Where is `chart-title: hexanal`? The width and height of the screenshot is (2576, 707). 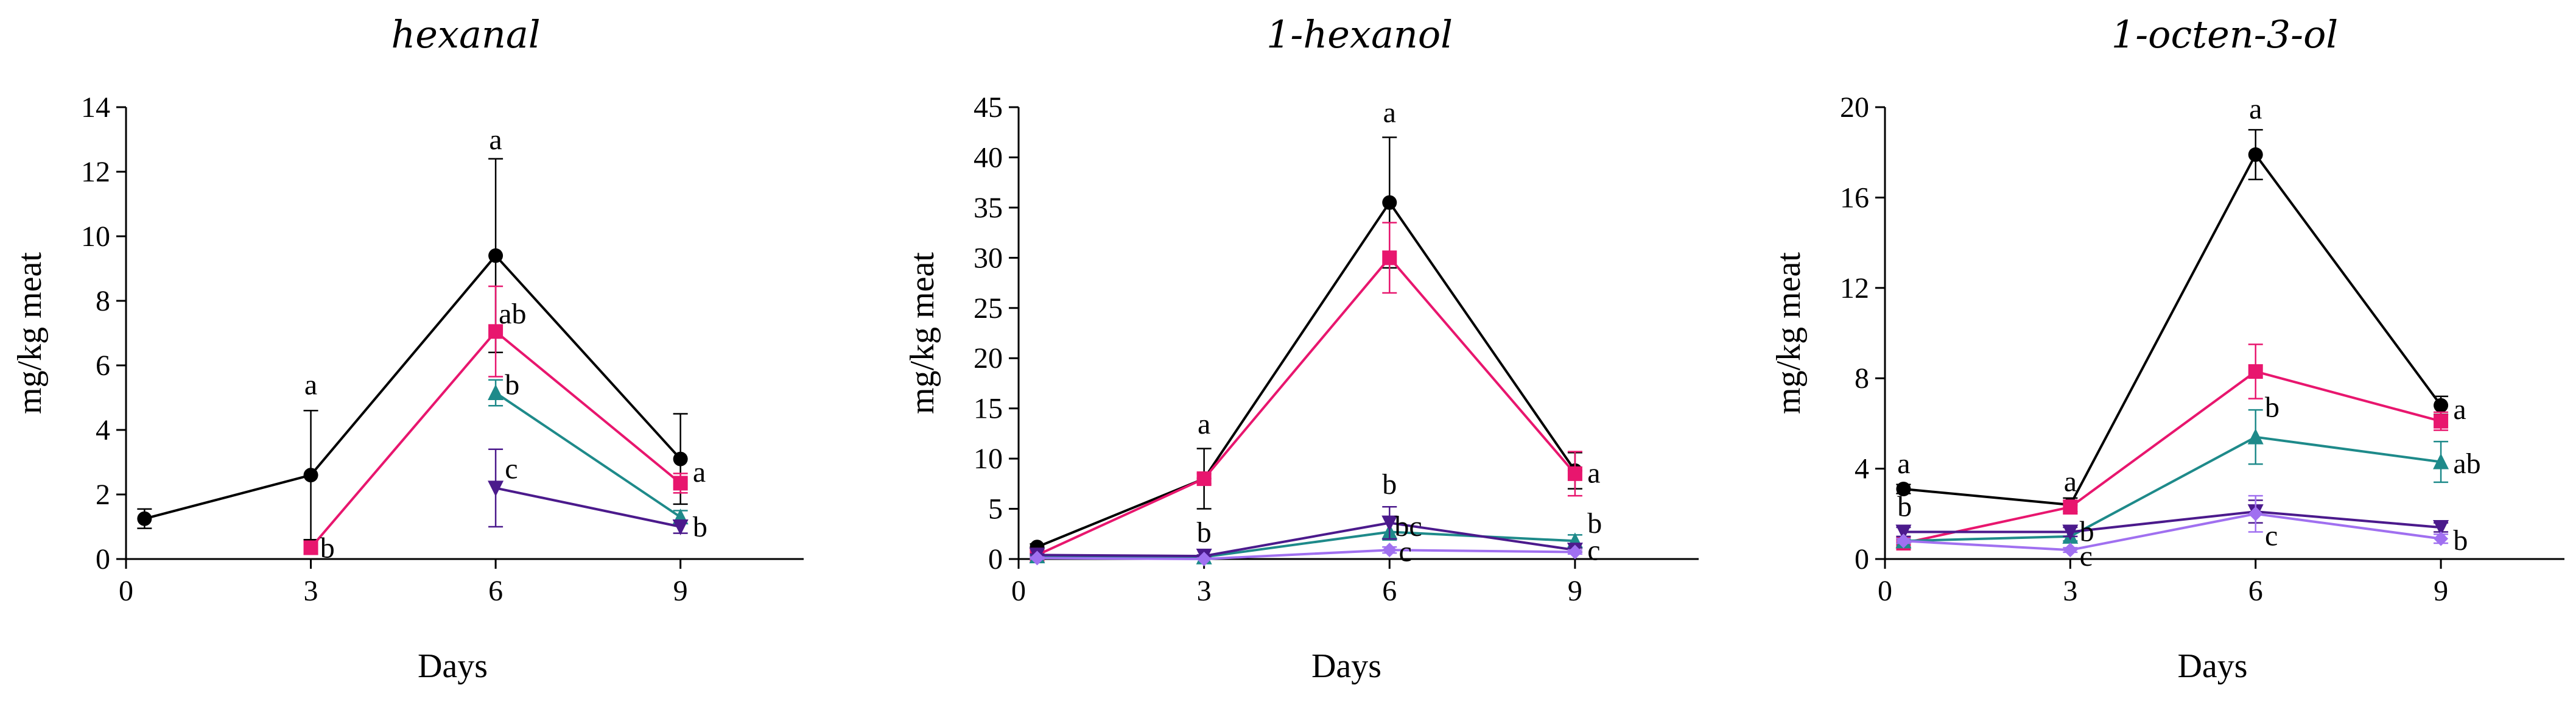
chart-title: hexanal is located at coordinates (465, 34).